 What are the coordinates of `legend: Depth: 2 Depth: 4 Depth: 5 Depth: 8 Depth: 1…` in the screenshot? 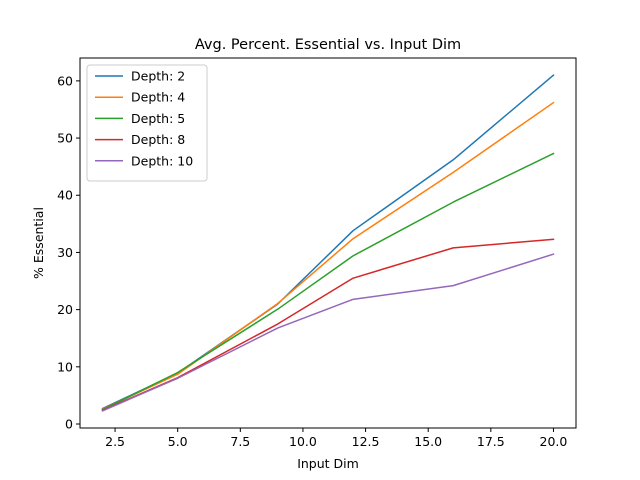 It's located at (147, 123).